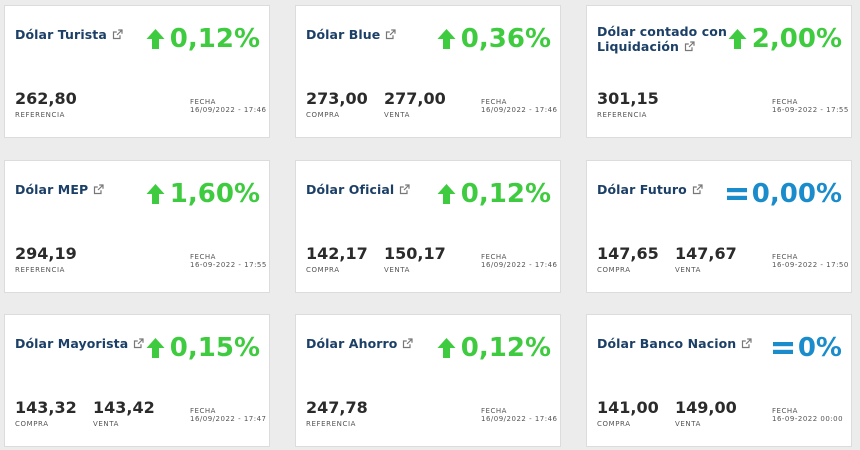 The height and width of the screenshot is (450, 860). Describe the element at coordinates (343, 34) in the screenshot. I see `quote-title-text: Dólar Blue` at that location.